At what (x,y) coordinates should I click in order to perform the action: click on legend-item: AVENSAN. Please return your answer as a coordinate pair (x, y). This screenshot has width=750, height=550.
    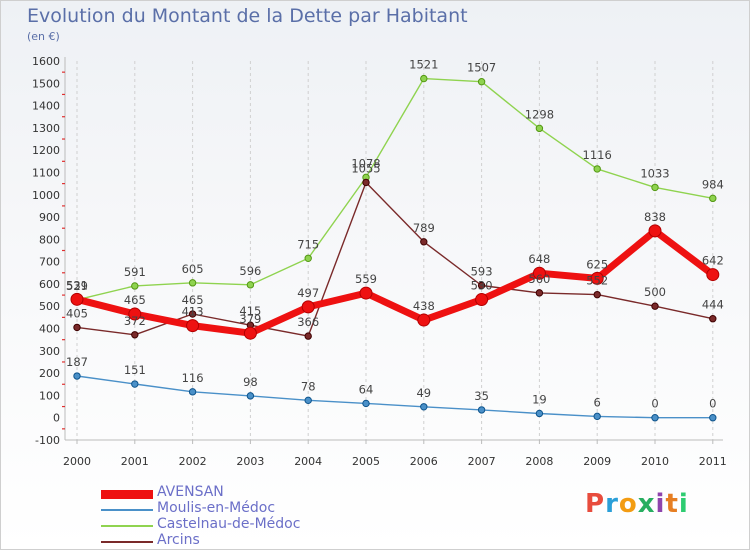
    Looking at the image, I should click on (221, 493).